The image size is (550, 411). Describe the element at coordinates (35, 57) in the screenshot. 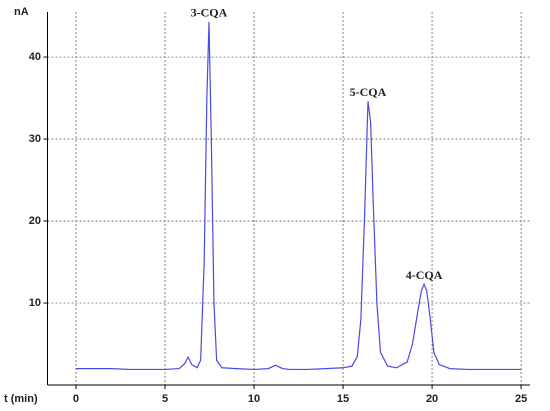

I see `y-tick-label: 40` at that location.